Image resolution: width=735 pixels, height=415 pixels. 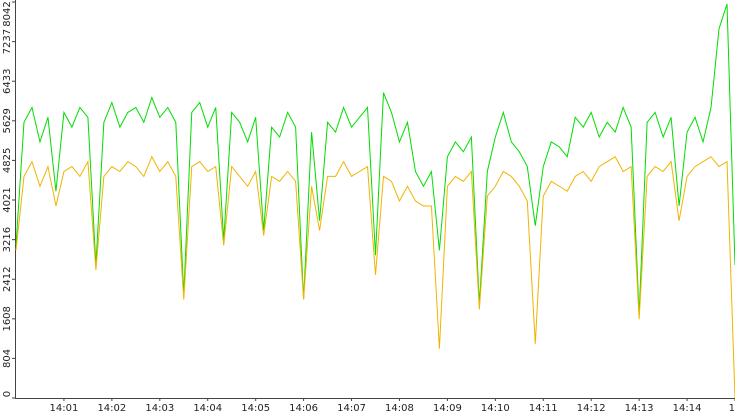 What do you see at coordinates (159, 408) in the screenshot?
I see `x-tick-label: 14:03` at bounding box center [159, 408].